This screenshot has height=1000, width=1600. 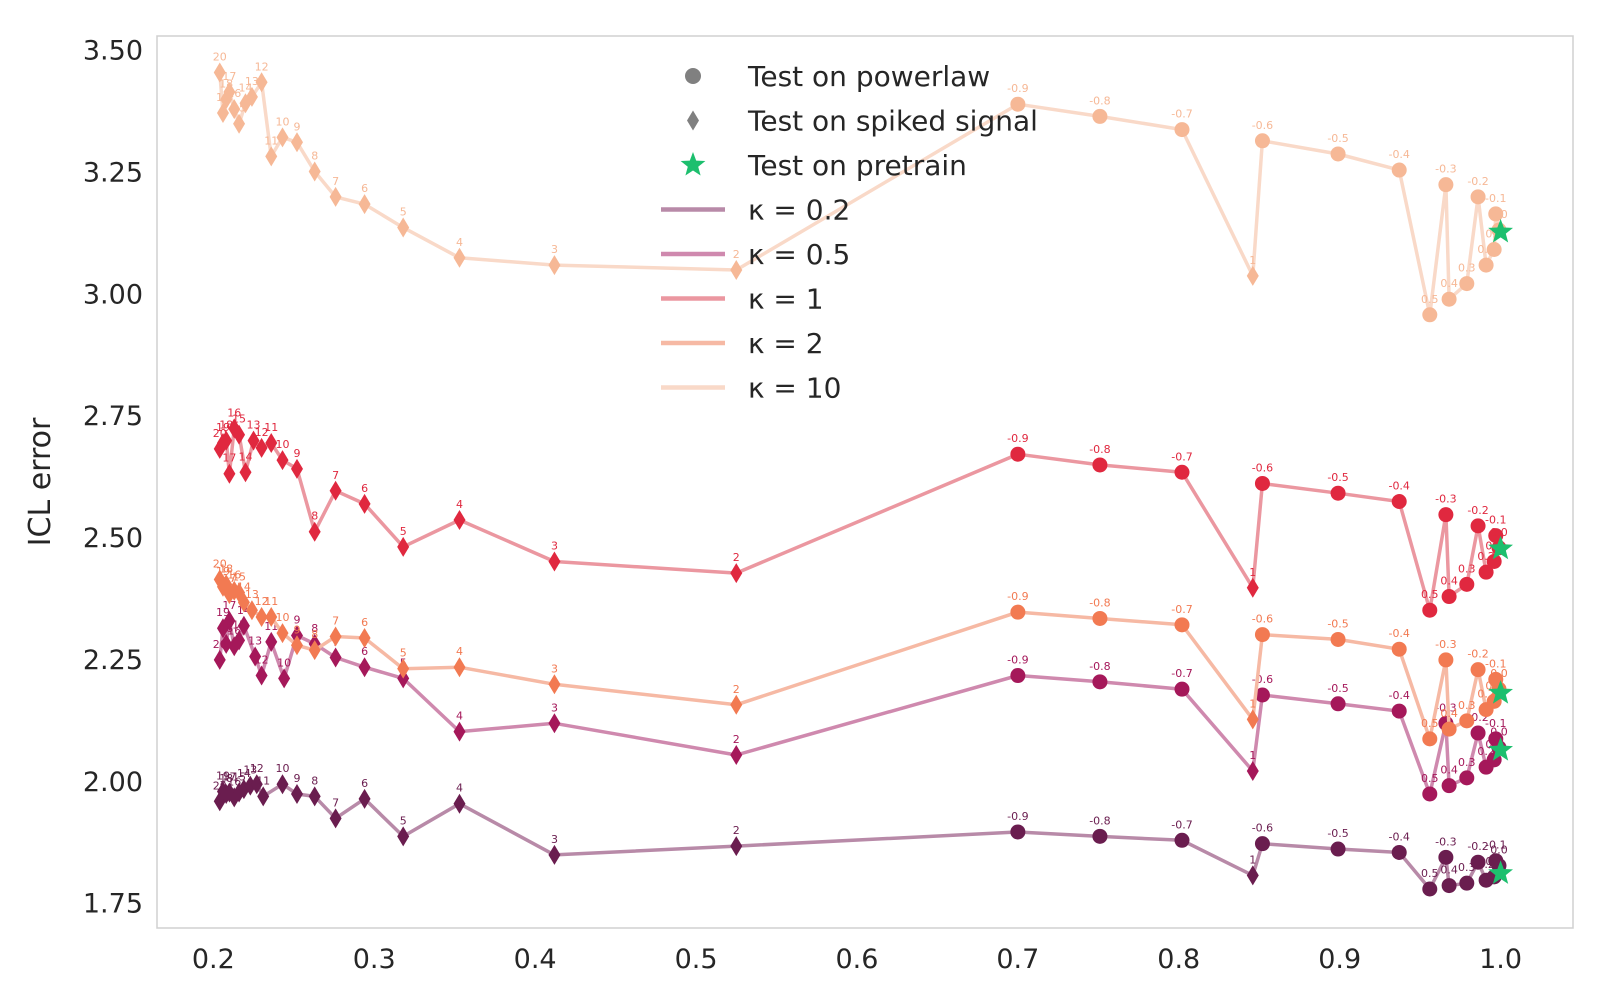 I want to click on legend-label: Test on spiked signal, so click(x=892, y=121).